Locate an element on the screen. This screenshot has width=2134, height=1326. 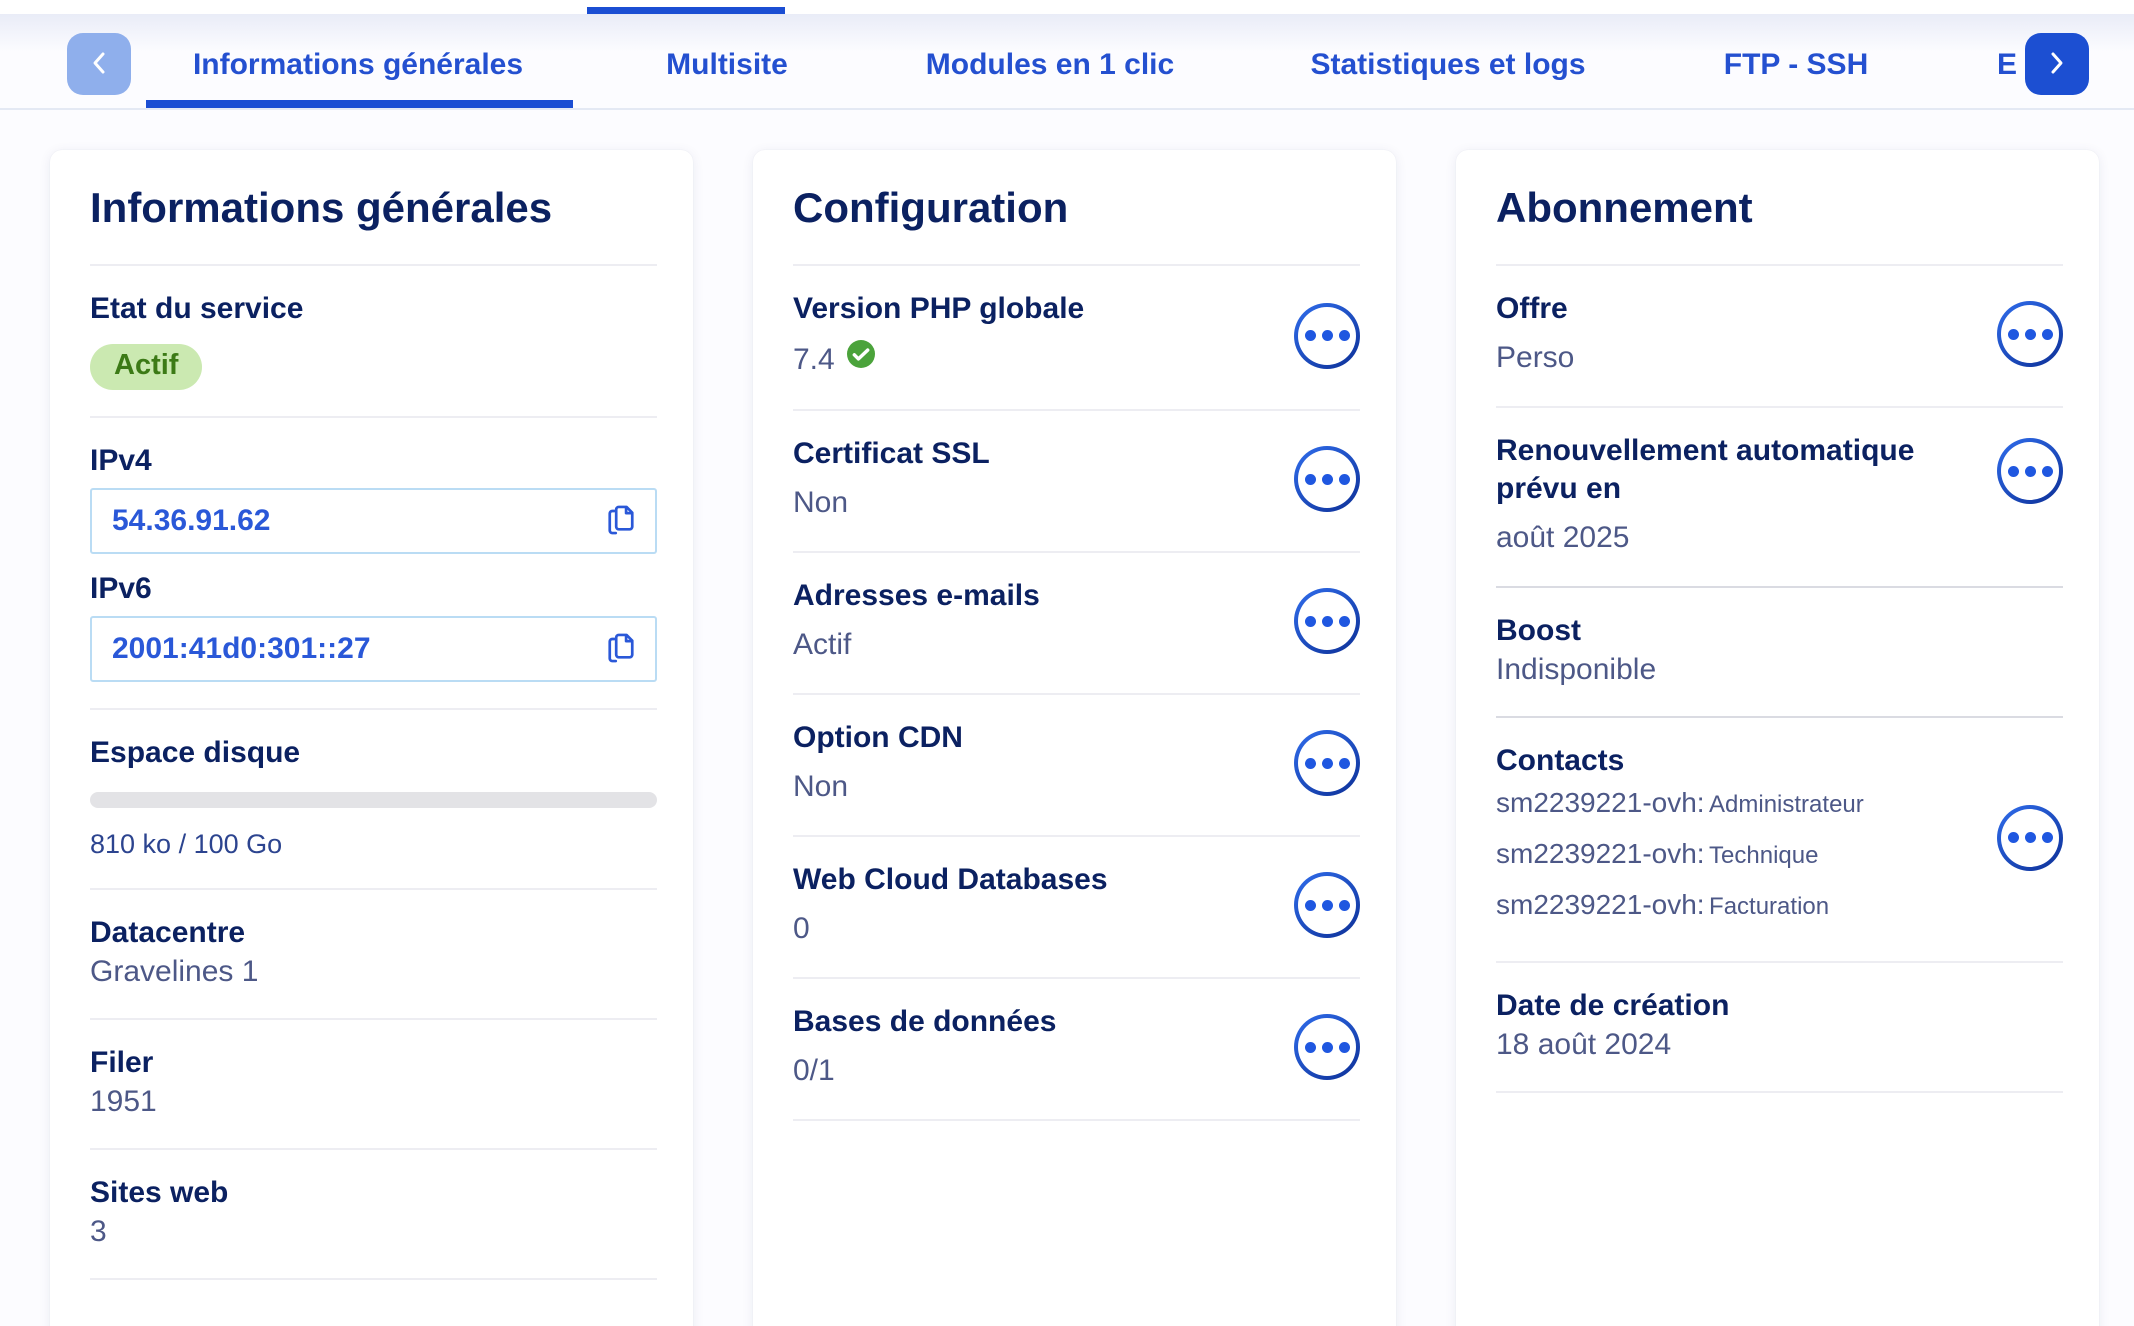
ipv6-field: 2001:41d0:301::27 is located at coordinates (373, 649).